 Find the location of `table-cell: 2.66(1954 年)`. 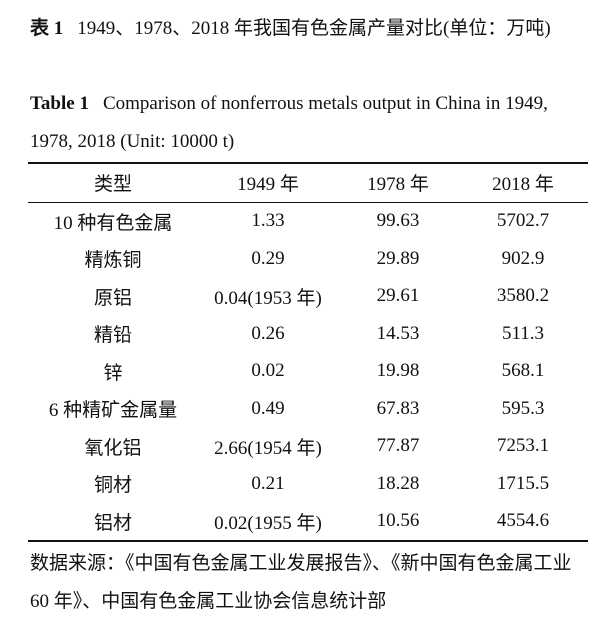

table-cell: 2.66(1954 年) is located at coordinates (268, 448).